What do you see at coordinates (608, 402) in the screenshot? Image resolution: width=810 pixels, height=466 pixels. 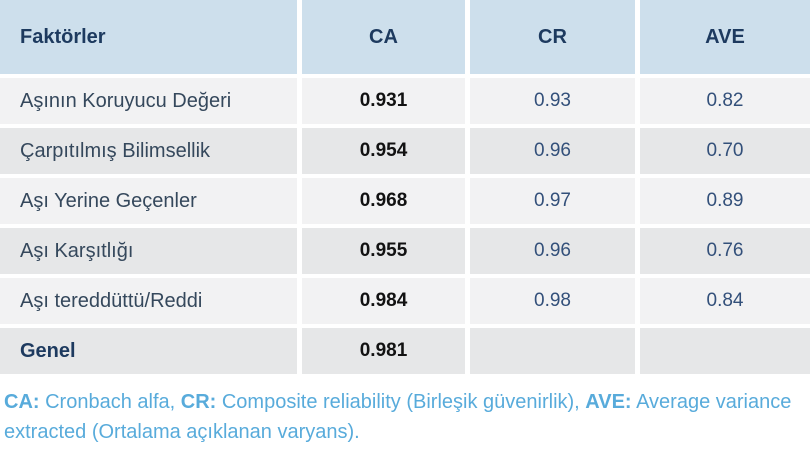 I see `footnote-ave-abbr: AVE:` at bounding box center [608, 402].